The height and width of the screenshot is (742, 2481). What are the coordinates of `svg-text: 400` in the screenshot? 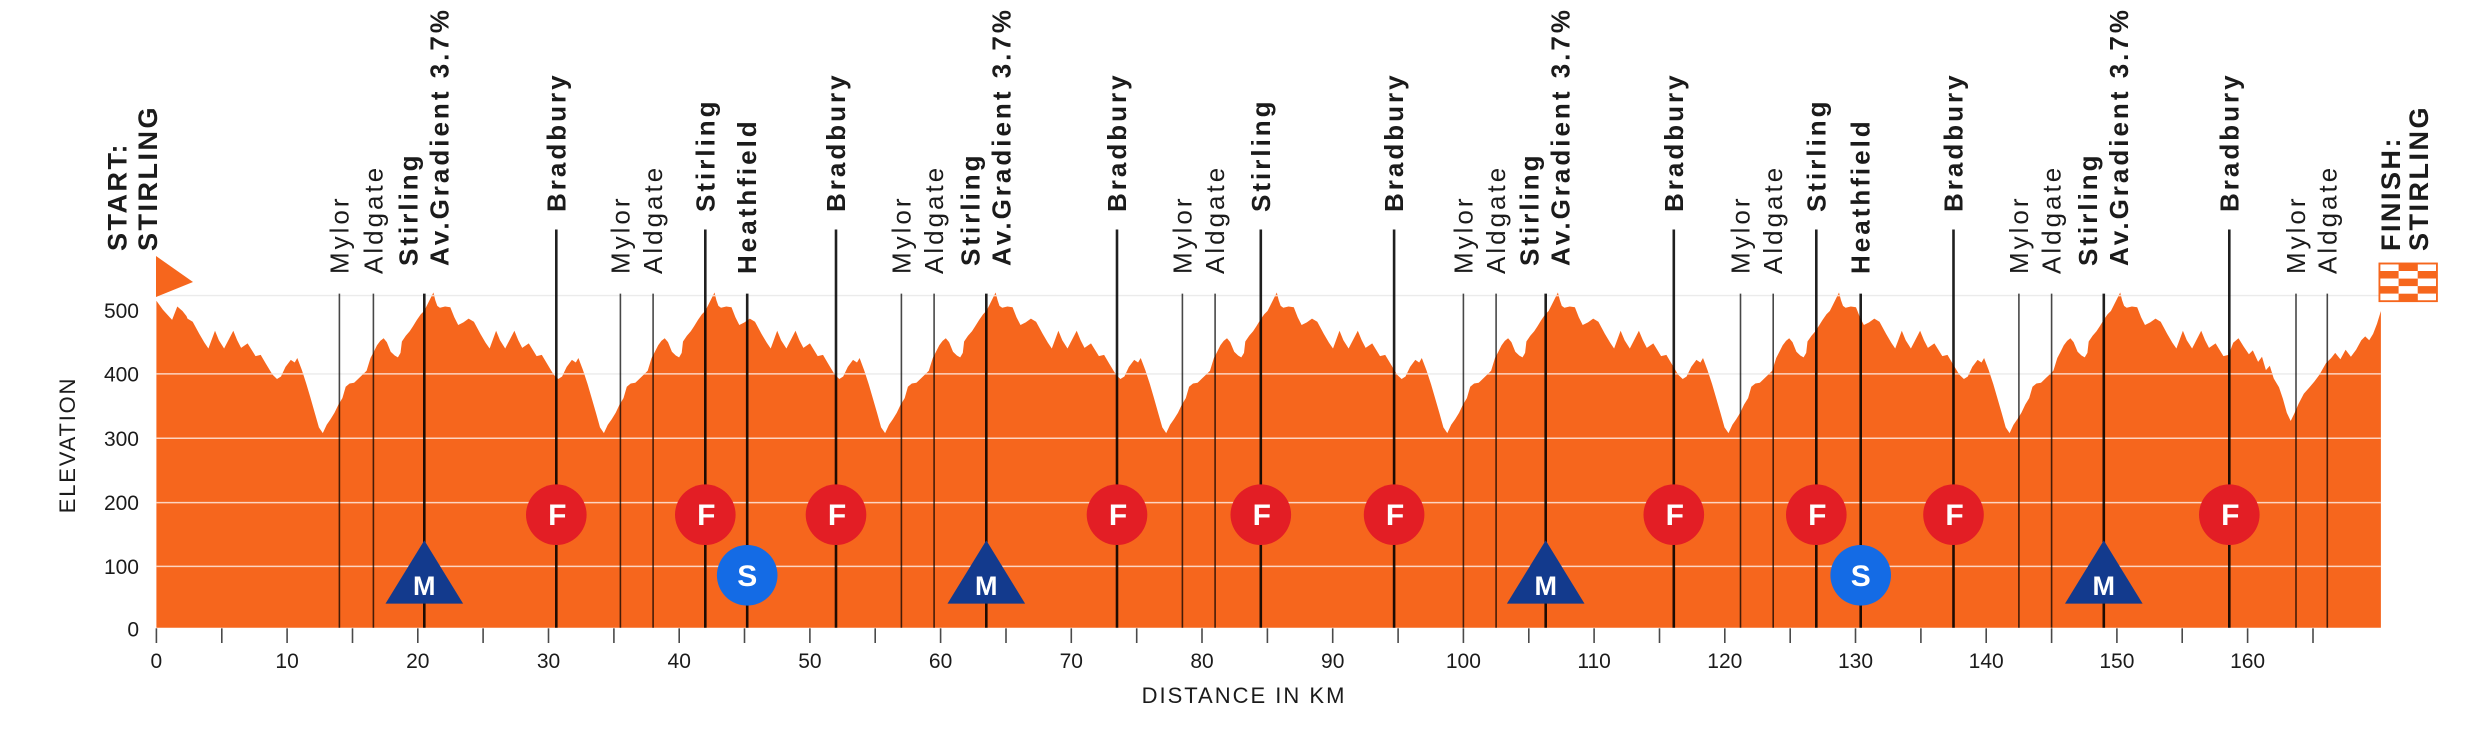 It's located at (121, 374).